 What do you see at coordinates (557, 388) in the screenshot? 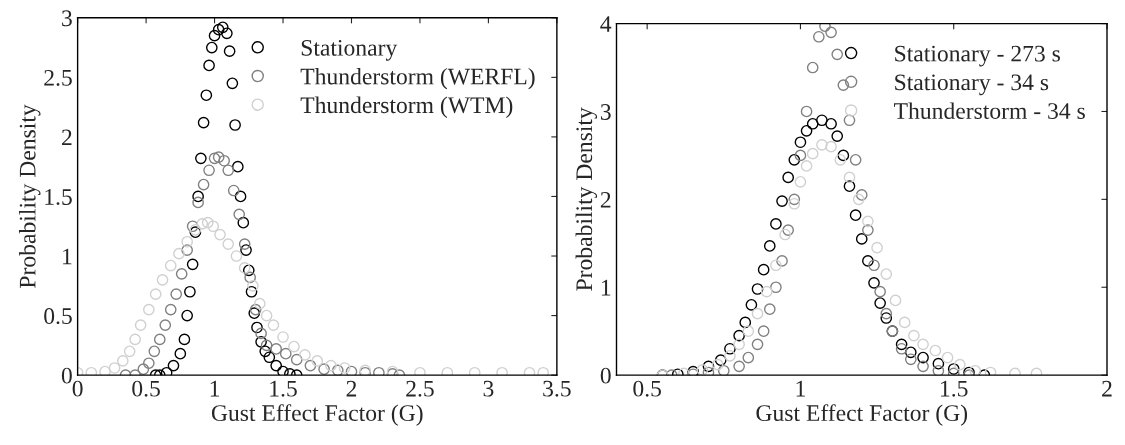
I see `x-tick-label: 3.5` at bounding box center [557, 388].